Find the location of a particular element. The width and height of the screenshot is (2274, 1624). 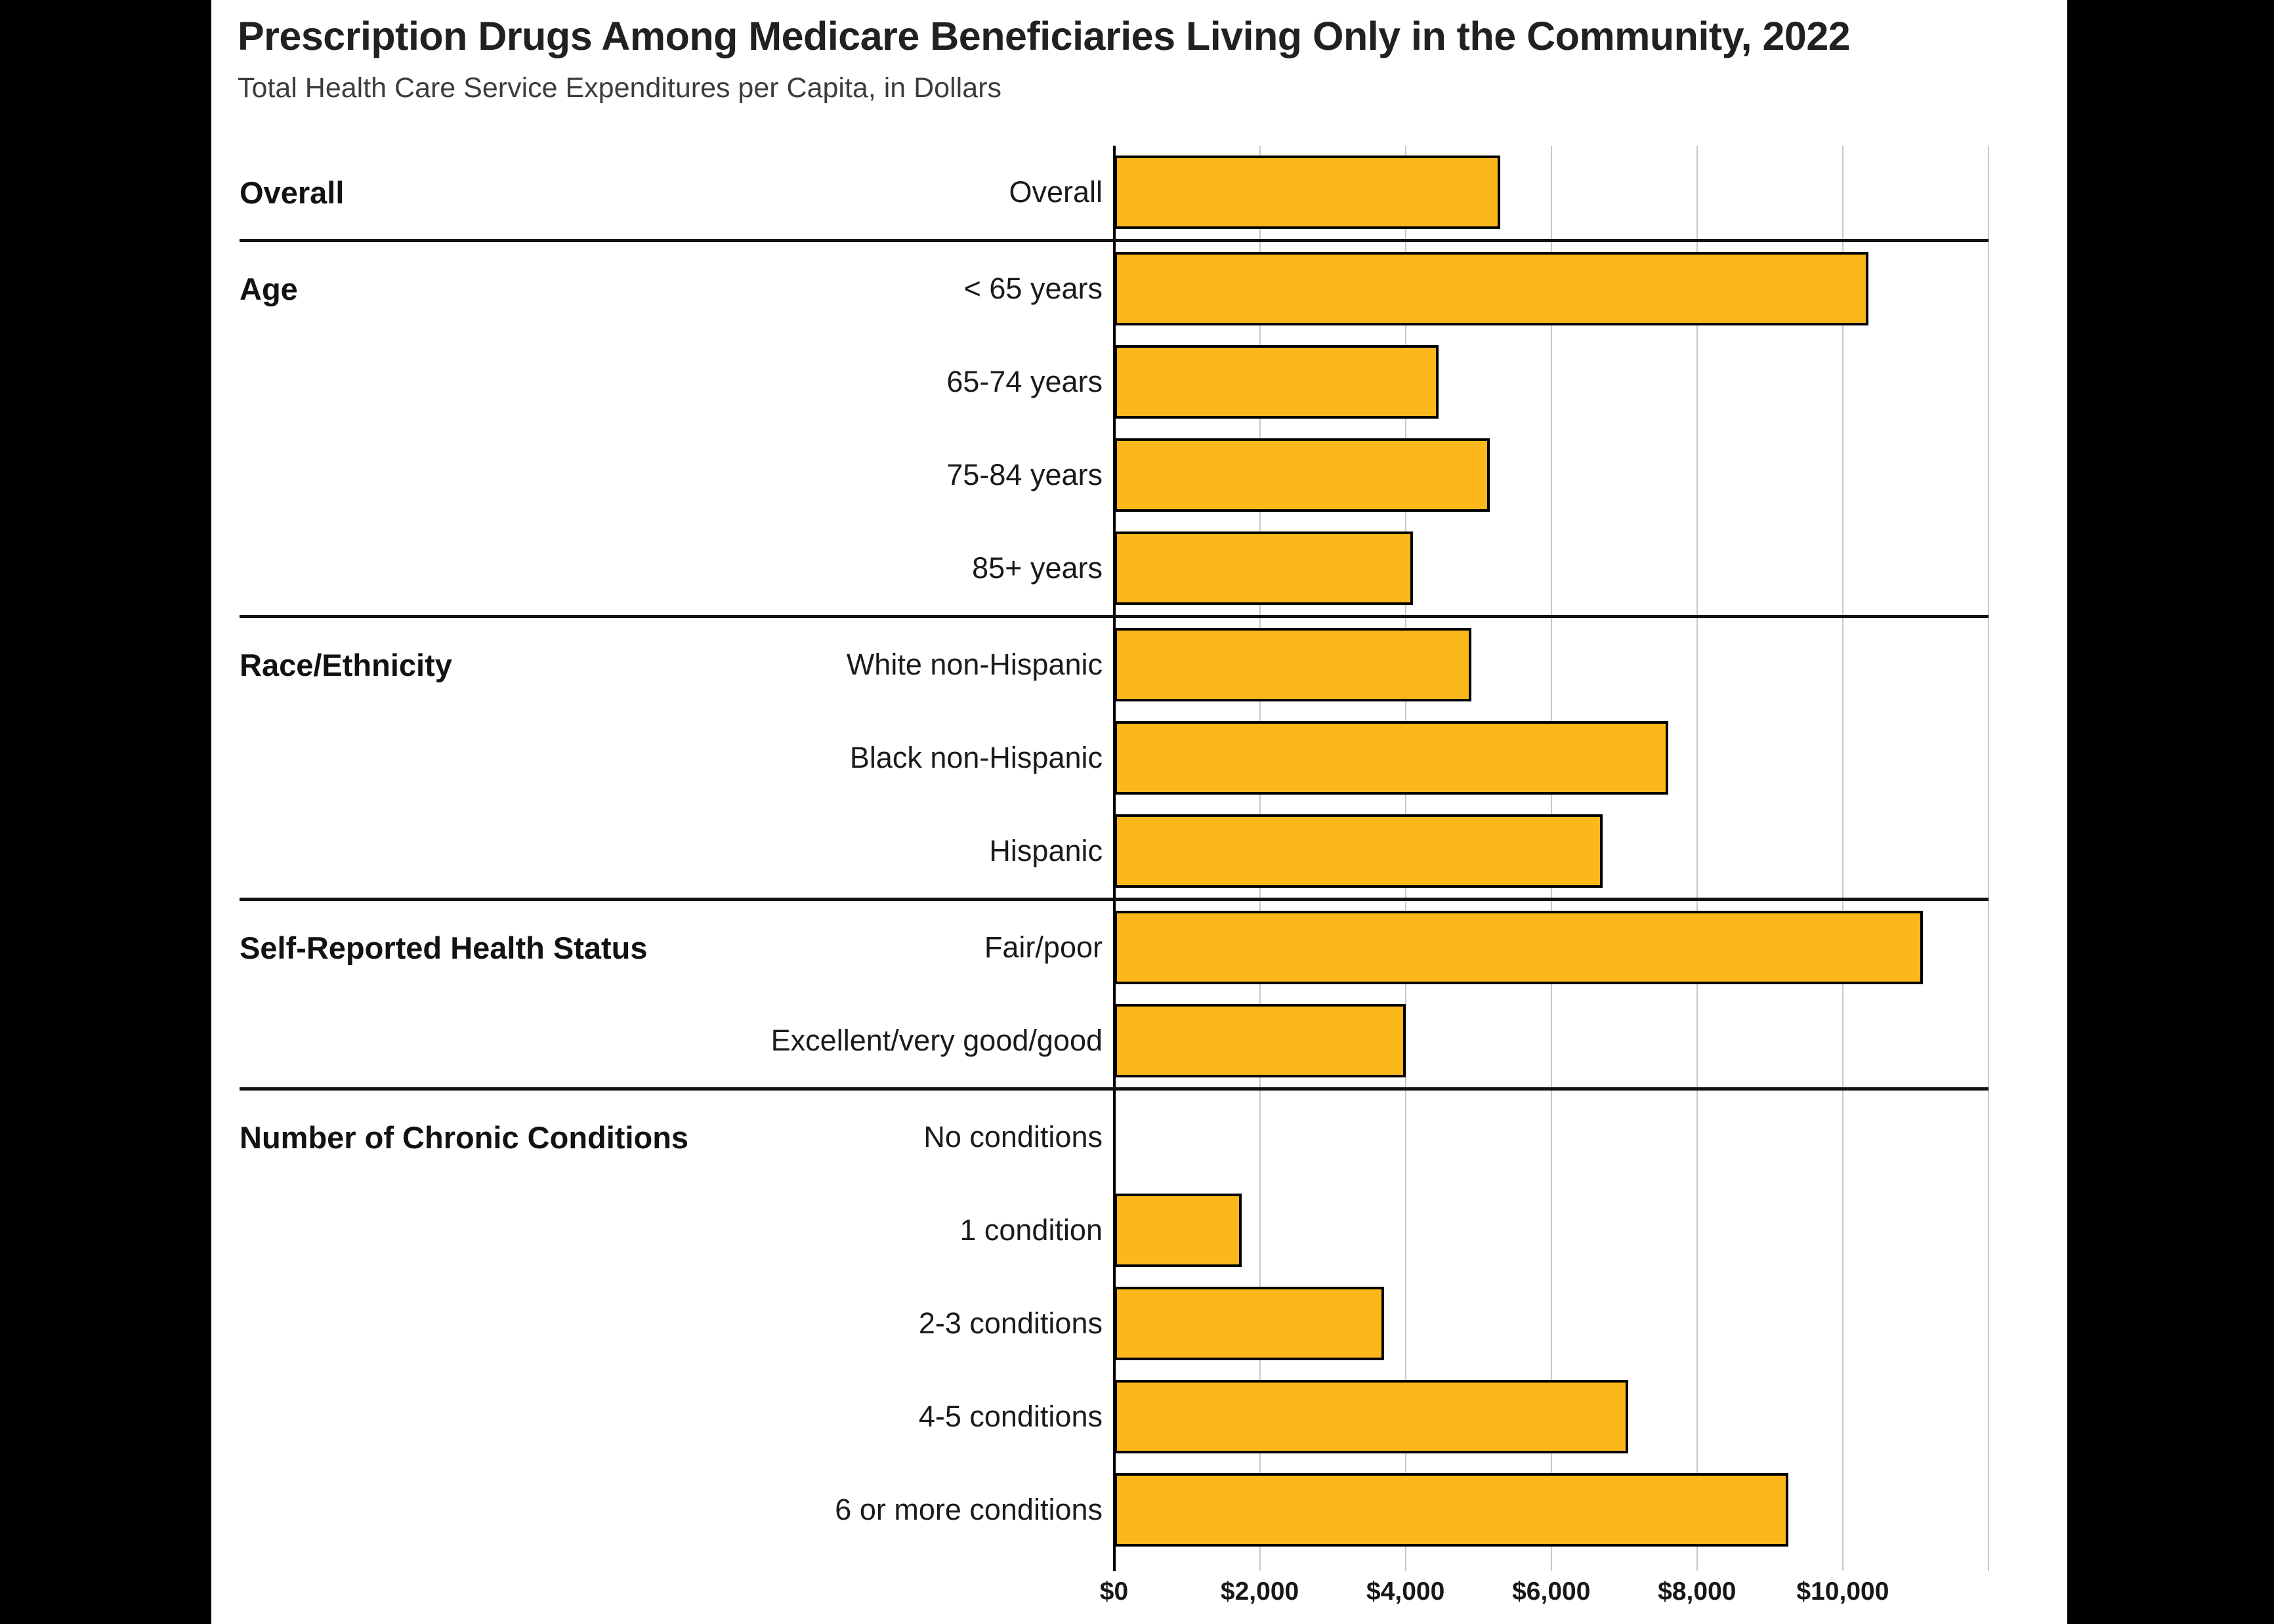

x-tick-label: $2,000 is located at coordinates (1259, 1591).